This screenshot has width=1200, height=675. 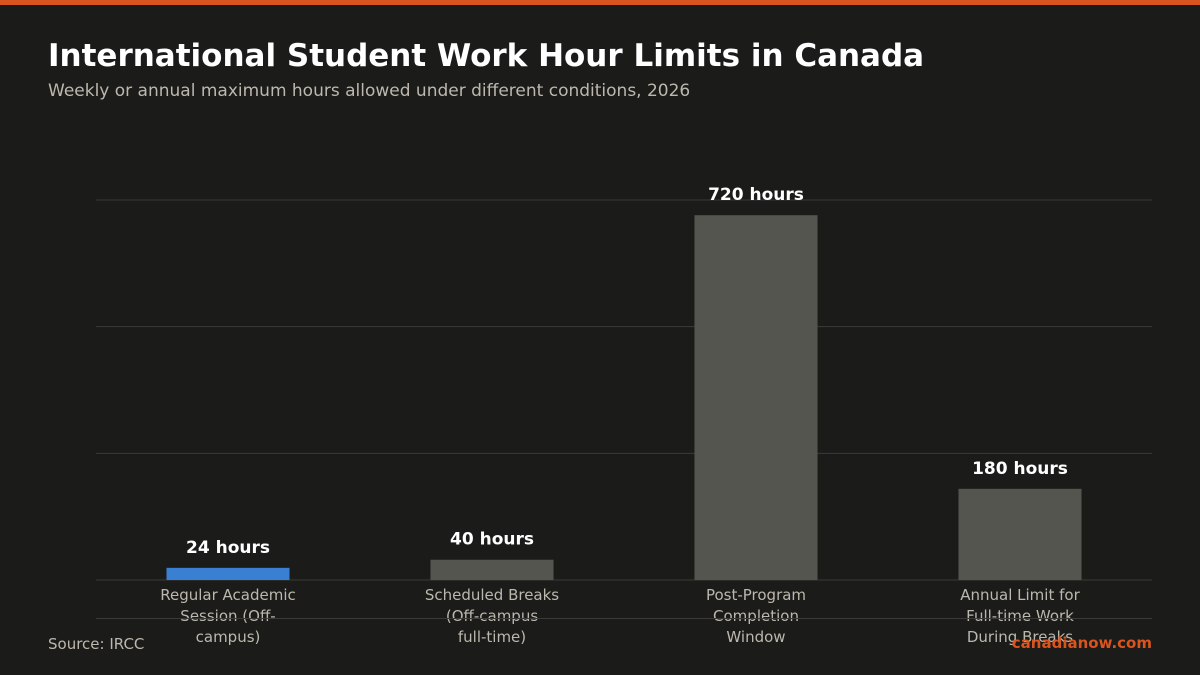 I want to click on category-label-line: (Off-campus, so click(x=492, y=616).